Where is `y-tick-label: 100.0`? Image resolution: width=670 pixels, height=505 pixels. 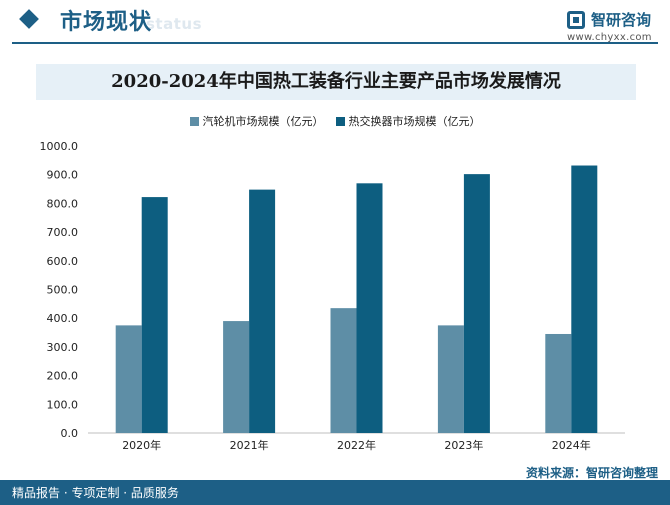 y-tick-label: 100.0 is located at coordinates (63, 404).